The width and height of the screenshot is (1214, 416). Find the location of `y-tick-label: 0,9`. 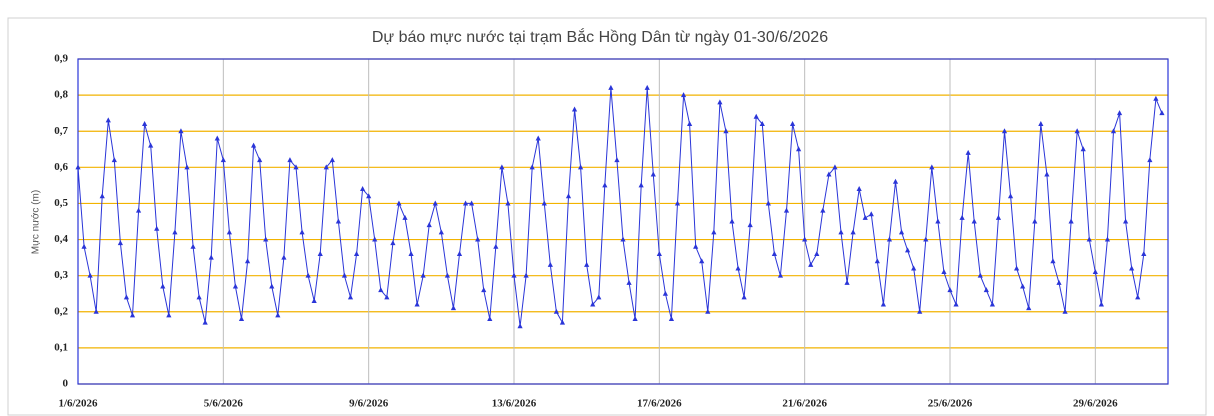

y-tick-label: 0,9 is located at coordinates (61, 59).